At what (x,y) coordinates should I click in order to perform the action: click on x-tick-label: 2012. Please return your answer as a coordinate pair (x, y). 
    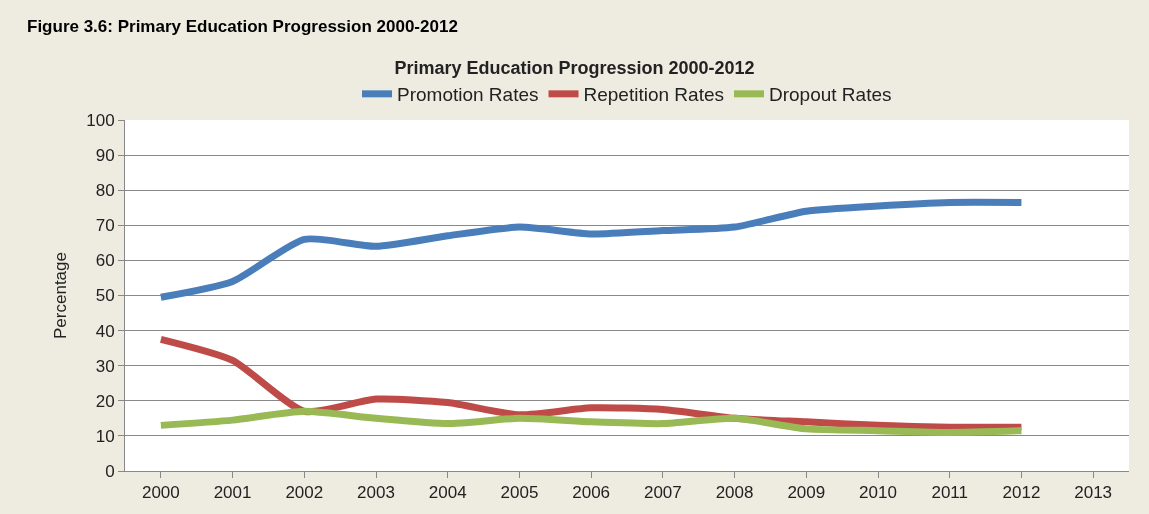
    Looking at the image, I should click on (1021, 493).